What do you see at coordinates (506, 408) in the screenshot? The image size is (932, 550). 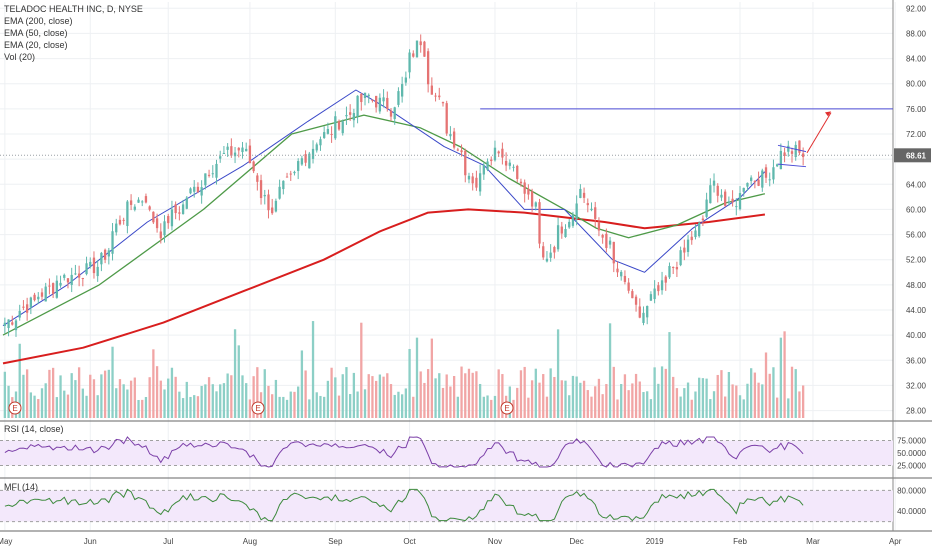 I see `earnings-marker-label: E` at bounding box center [506, 408].